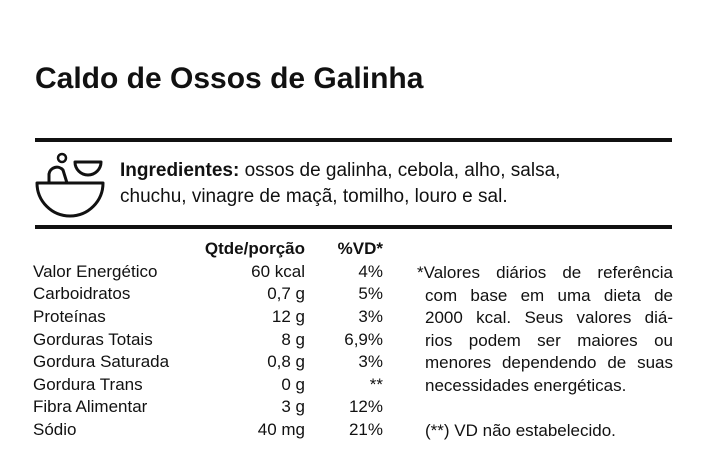 The height and width of the screenshot is (472, 709). What do you see at coordinates (208, 317) in the screenshot?
I see `row: Proteínas 12 g 3%` at bounding box center [208, 317].